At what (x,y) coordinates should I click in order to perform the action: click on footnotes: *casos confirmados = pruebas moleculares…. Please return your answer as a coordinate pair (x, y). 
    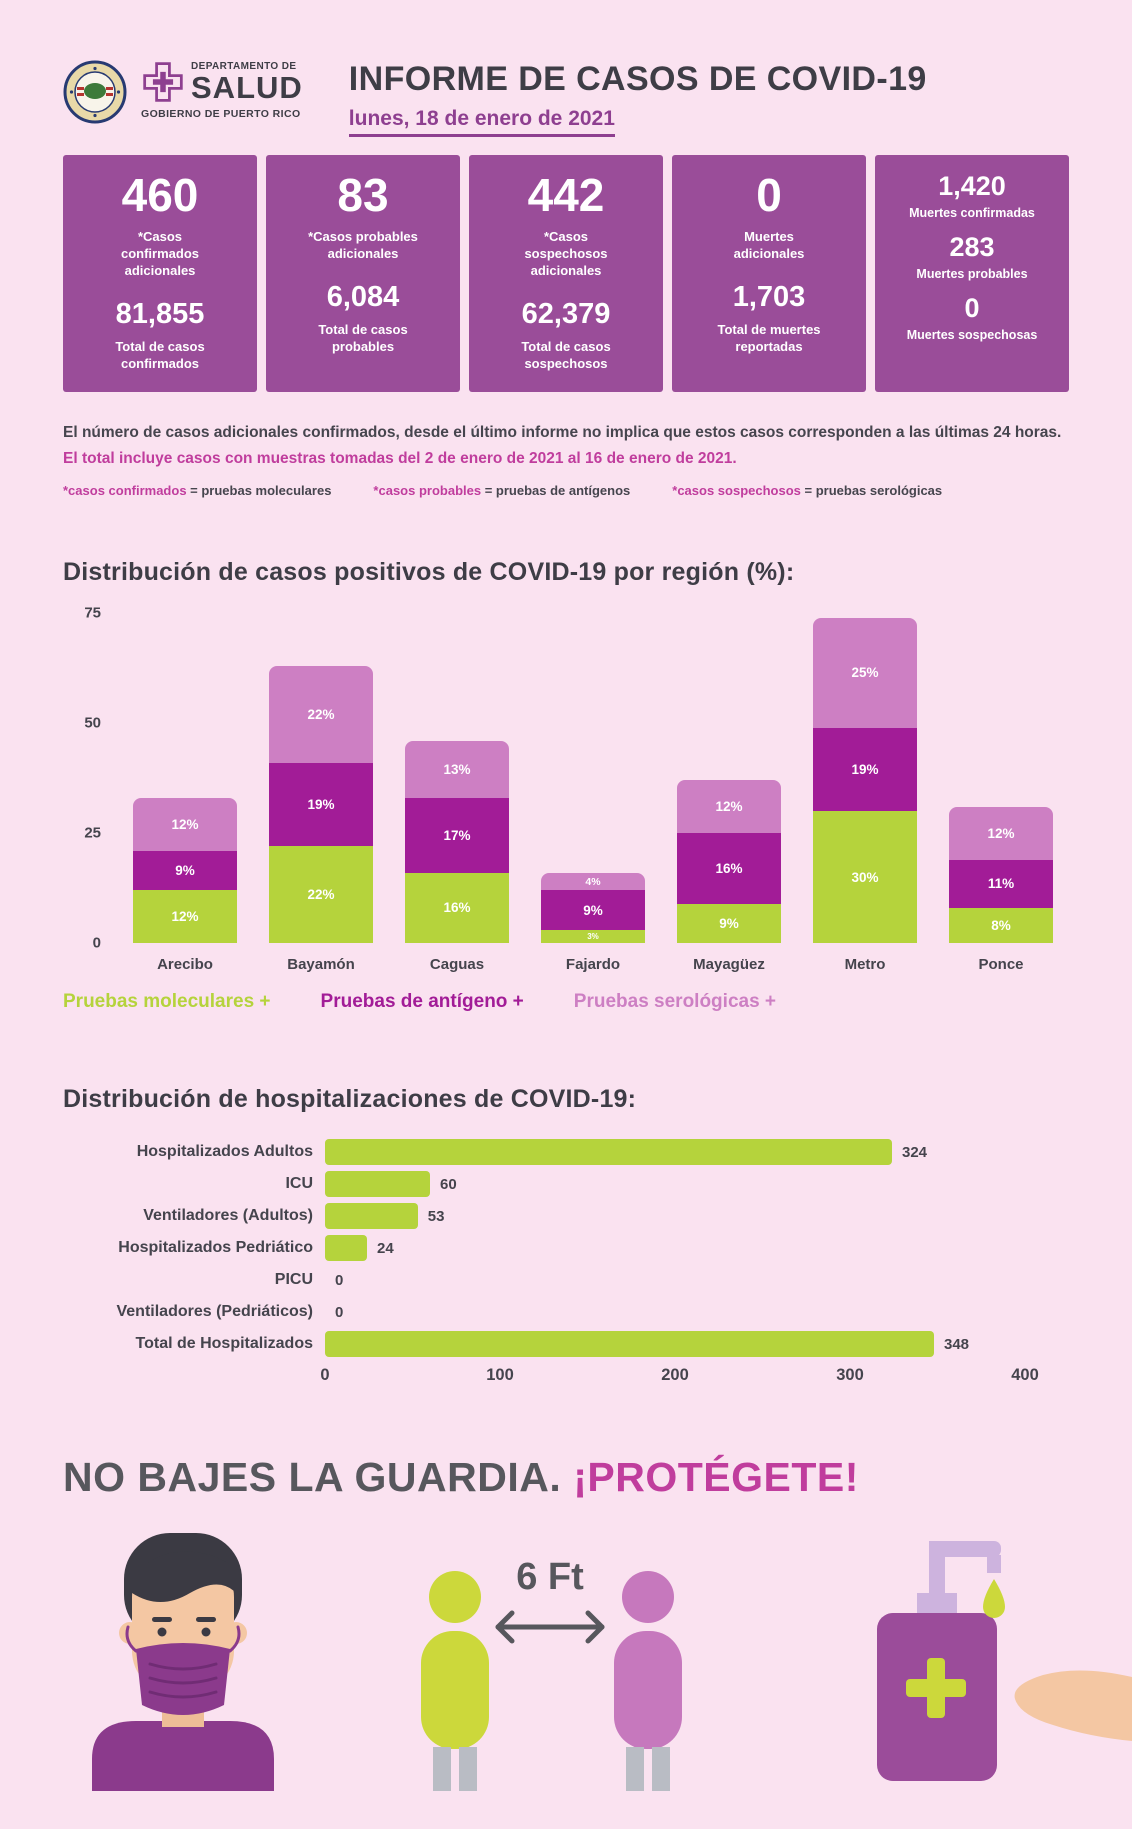
    Looking at the image, I should click on (566, 490).